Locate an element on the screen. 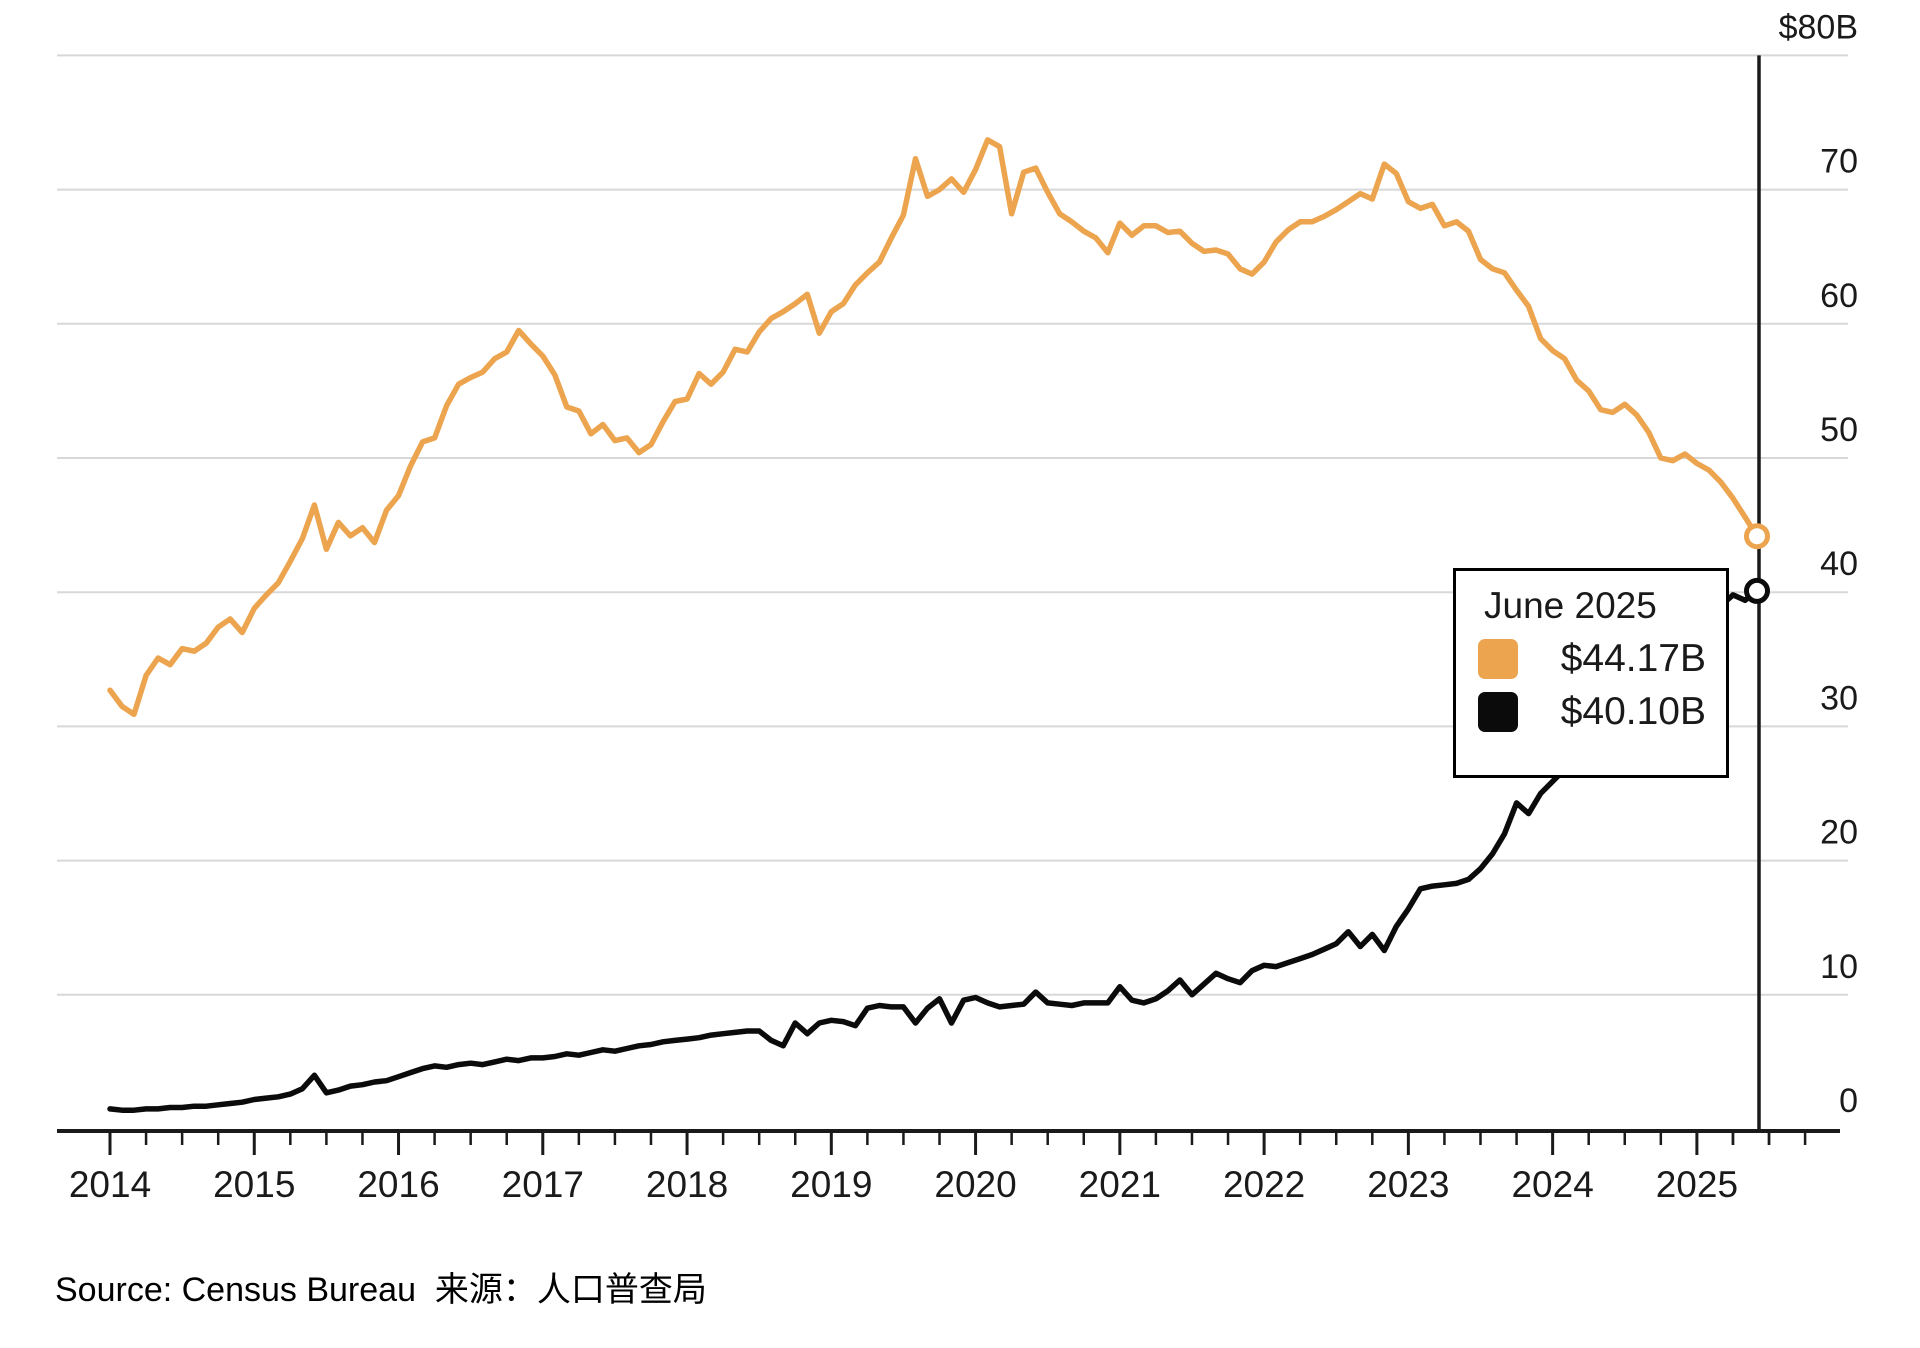 The height and width of the screenshot is (1348, 1920). y-axis-label: 50 is located at coordinates (1839, 430).